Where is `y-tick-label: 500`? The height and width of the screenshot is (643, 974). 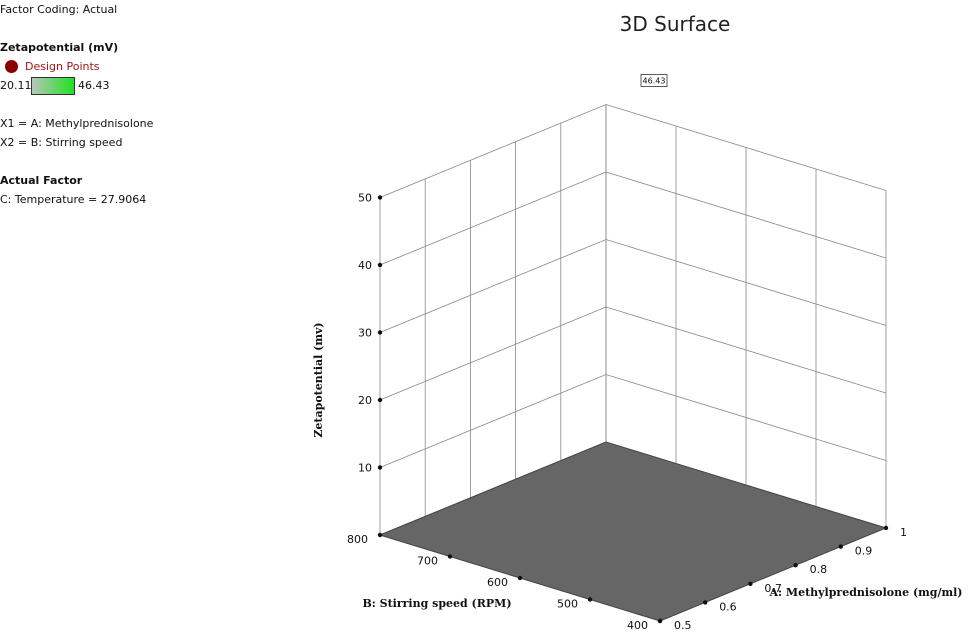 y-tick-label: 500 is located at coordinates (567, 604).